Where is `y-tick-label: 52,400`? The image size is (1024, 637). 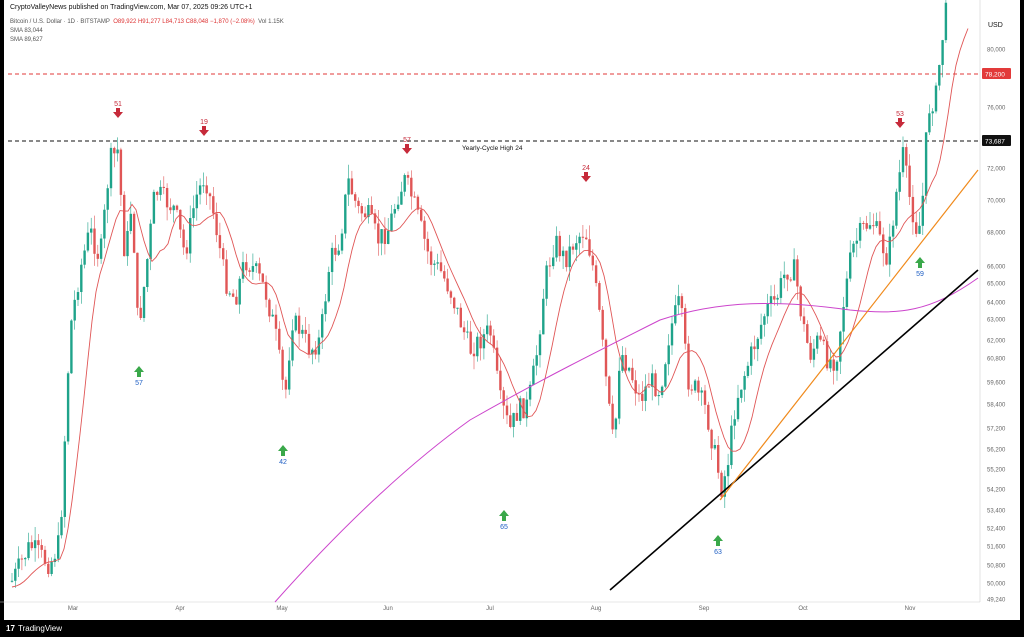 y-tick-label: 52,400 is located at coordinates (996, 530).